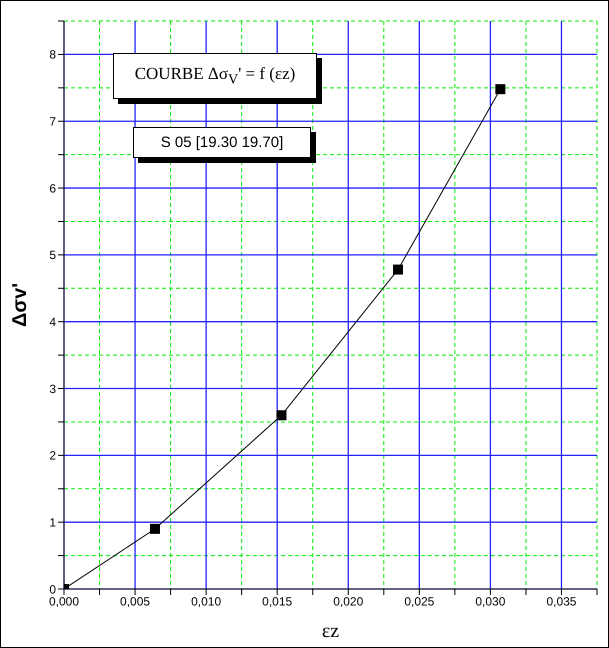 This screenshot has height=648, width=609. What do you see at coordinates (52, 589) in the screenshot?
I see `y-tick-label: 0` at bounding box center [52, 589].